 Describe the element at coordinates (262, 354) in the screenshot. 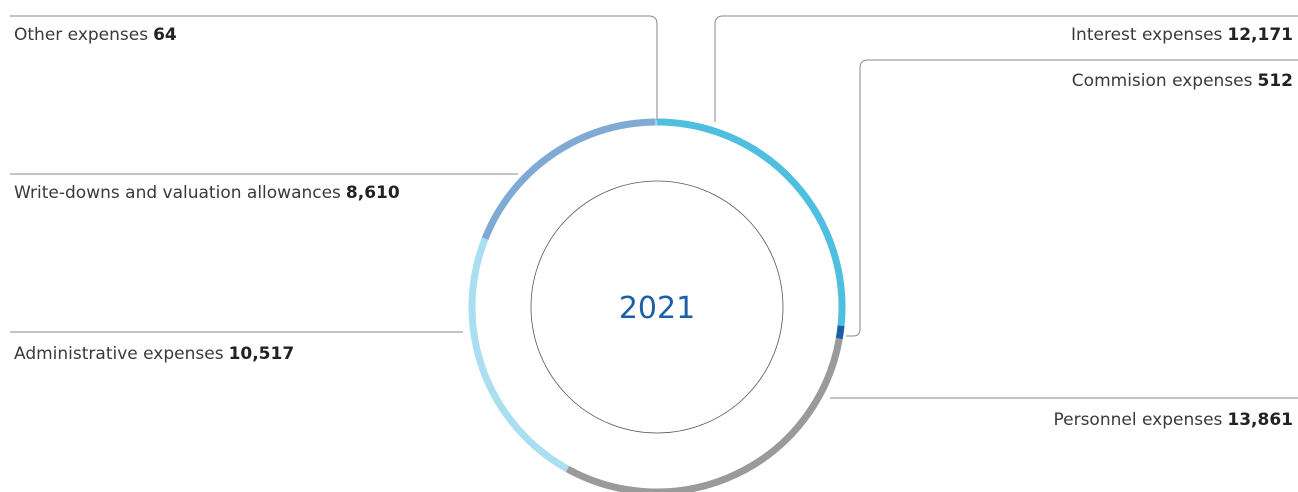

I see `value-label: 10,517` at that location.